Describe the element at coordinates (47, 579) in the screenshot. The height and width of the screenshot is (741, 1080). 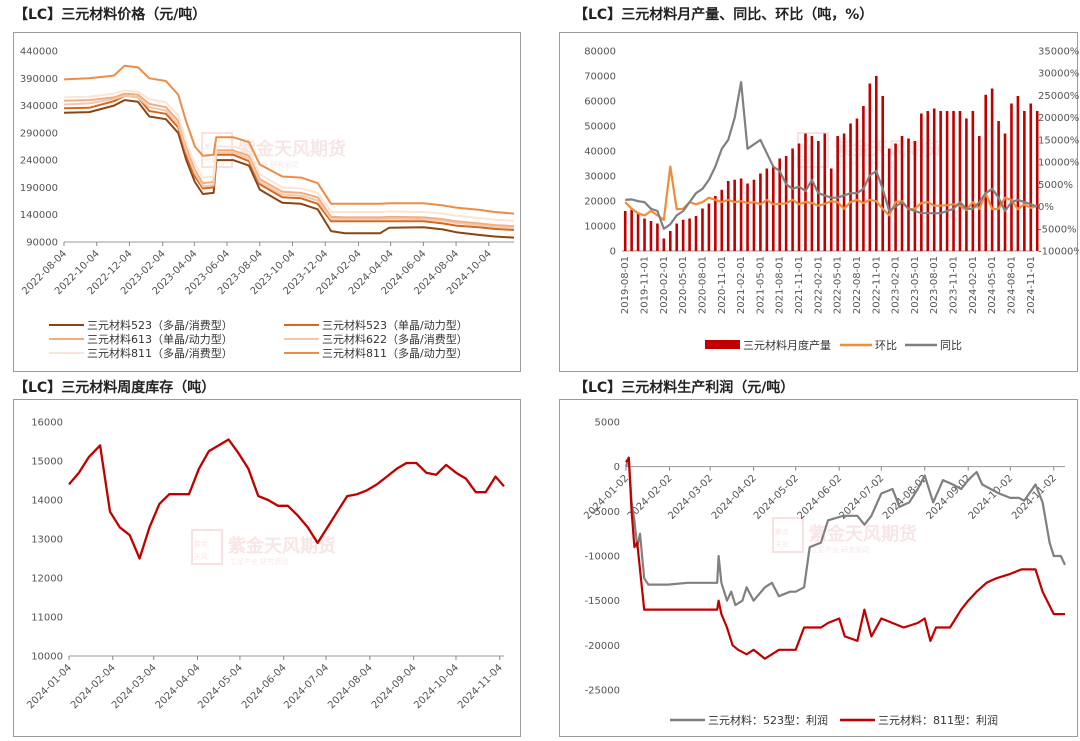
I see `y-tick-label: 12000` at that location.